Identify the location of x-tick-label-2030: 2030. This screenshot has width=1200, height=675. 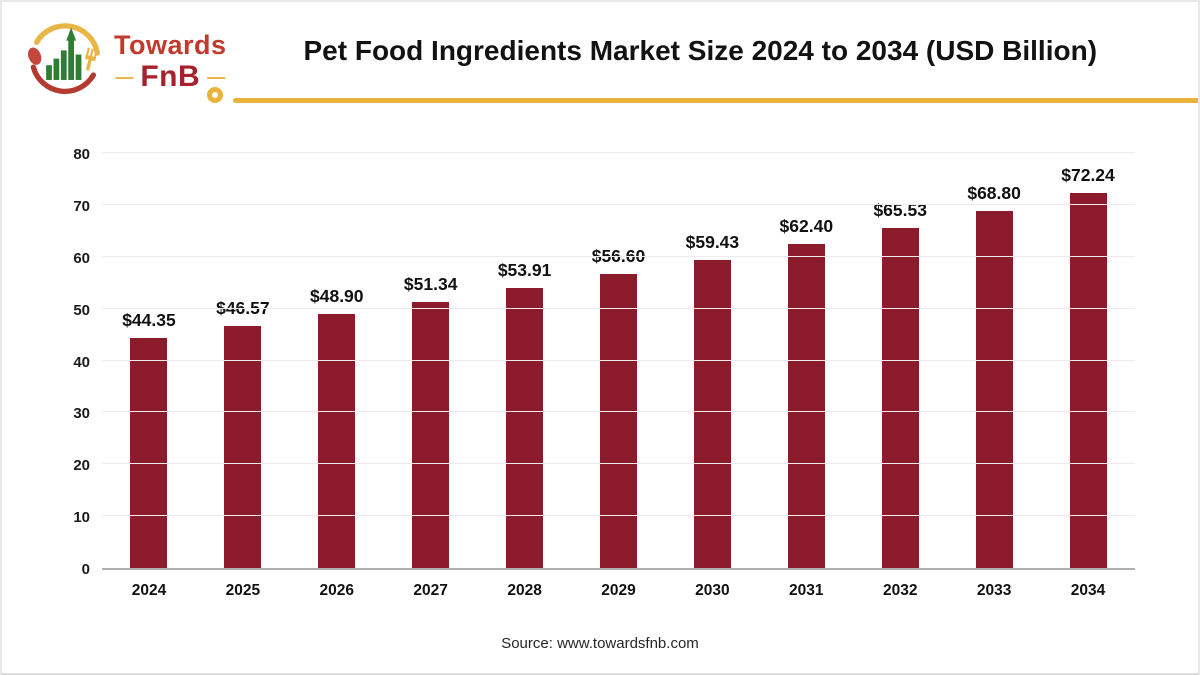
(712, 590).